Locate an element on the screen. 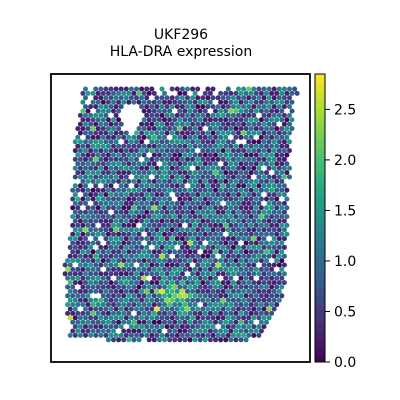  colorbar-tick-label: 0.0 is located at coordinates (345, 363).